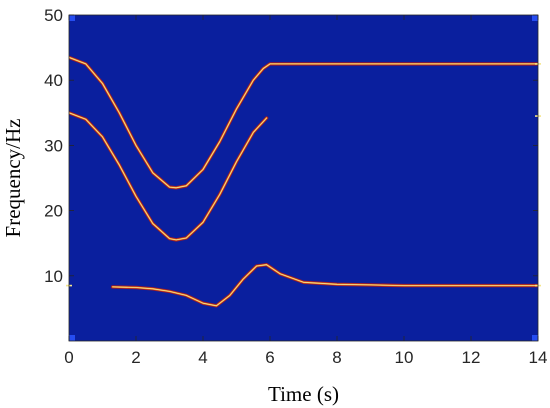 The width and height of the screenshot is (550, 408). I want to click on y-tick-label-10: 10, so click(53, 276).